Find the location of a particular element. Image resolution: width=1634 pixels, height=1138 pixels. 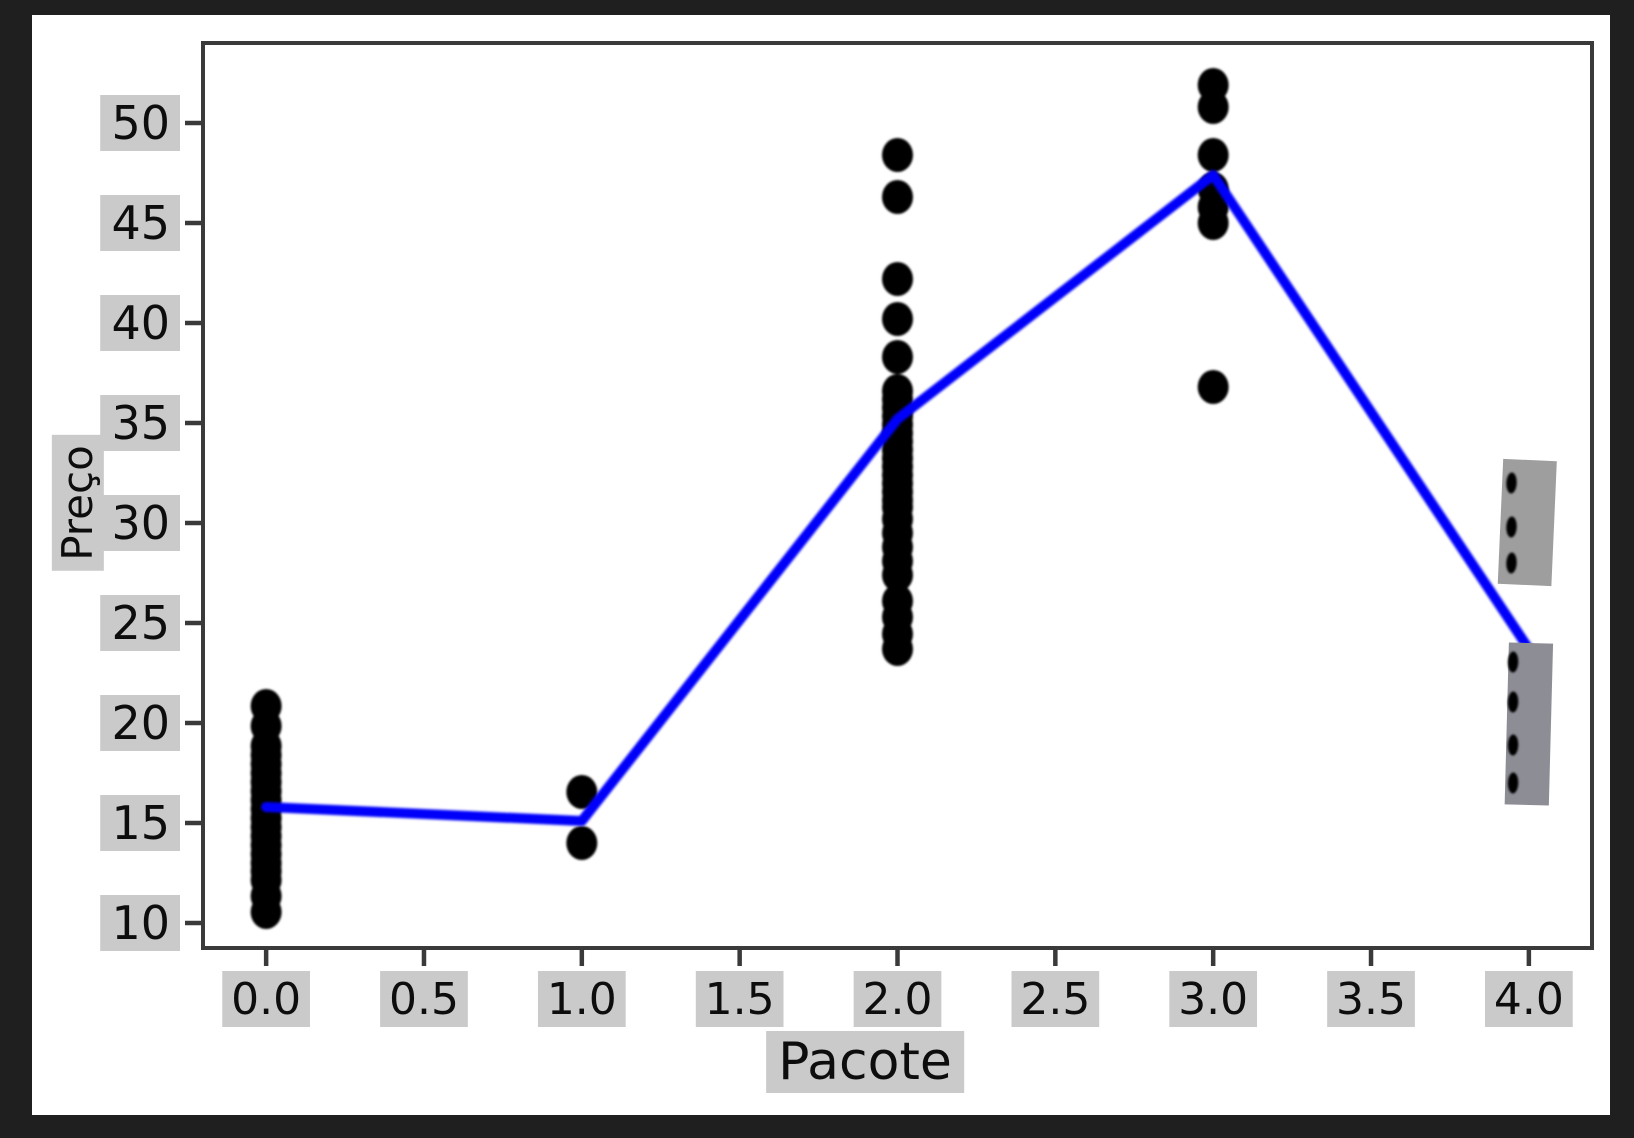

y-tick-label: 40 is located at coordinates (140, 323).